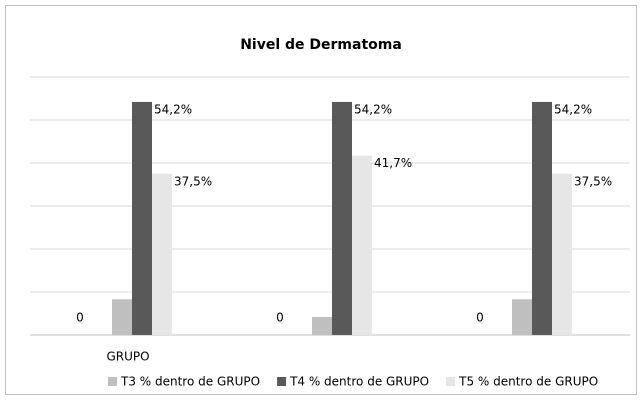  I want to click on legend-label: T3 % dentro de GRUPO, so click(190, 382).